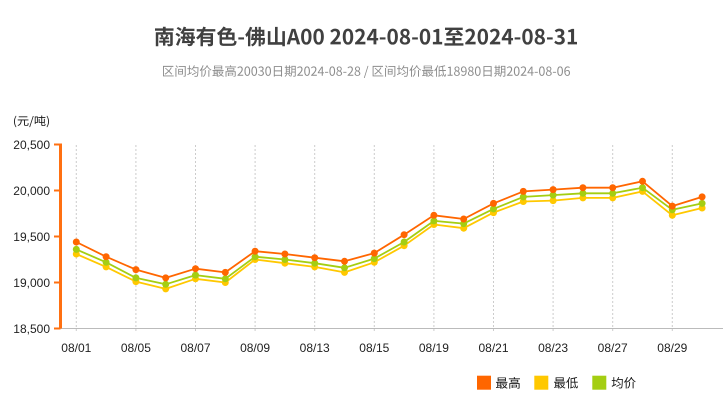  What do you see at coordinates (672, 348) in the screenshot?
I see `svg-text: 08/29` at bounding box center [672, 348].